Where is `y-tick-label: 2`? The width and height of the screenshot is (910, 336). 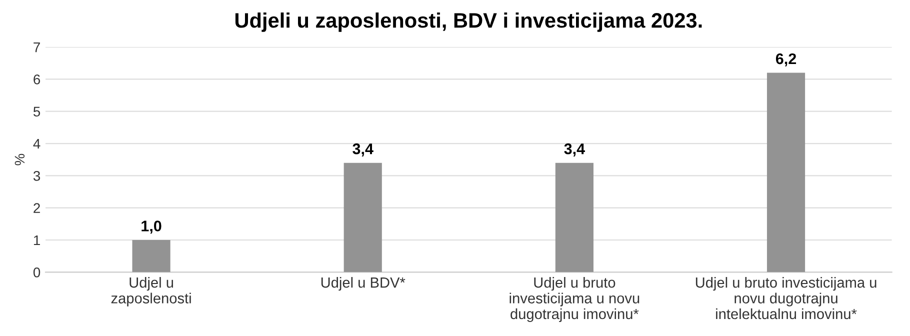 y-tick-label: 2 is located at coordinates (37, 208).